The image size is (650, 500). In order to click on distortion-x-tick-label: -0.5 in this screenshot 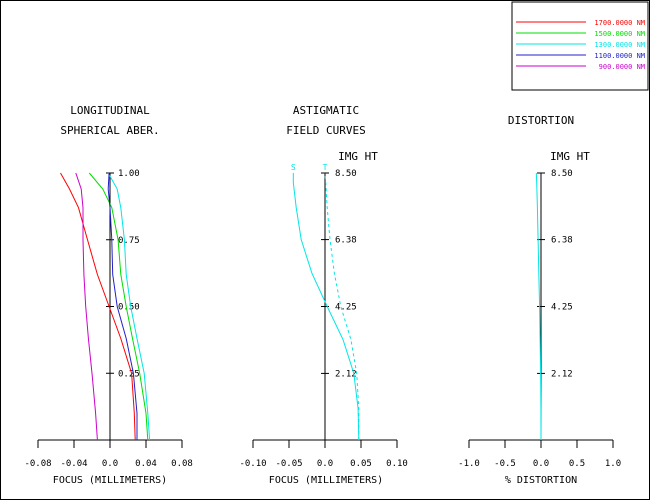, I will do `click(505, 464)`.